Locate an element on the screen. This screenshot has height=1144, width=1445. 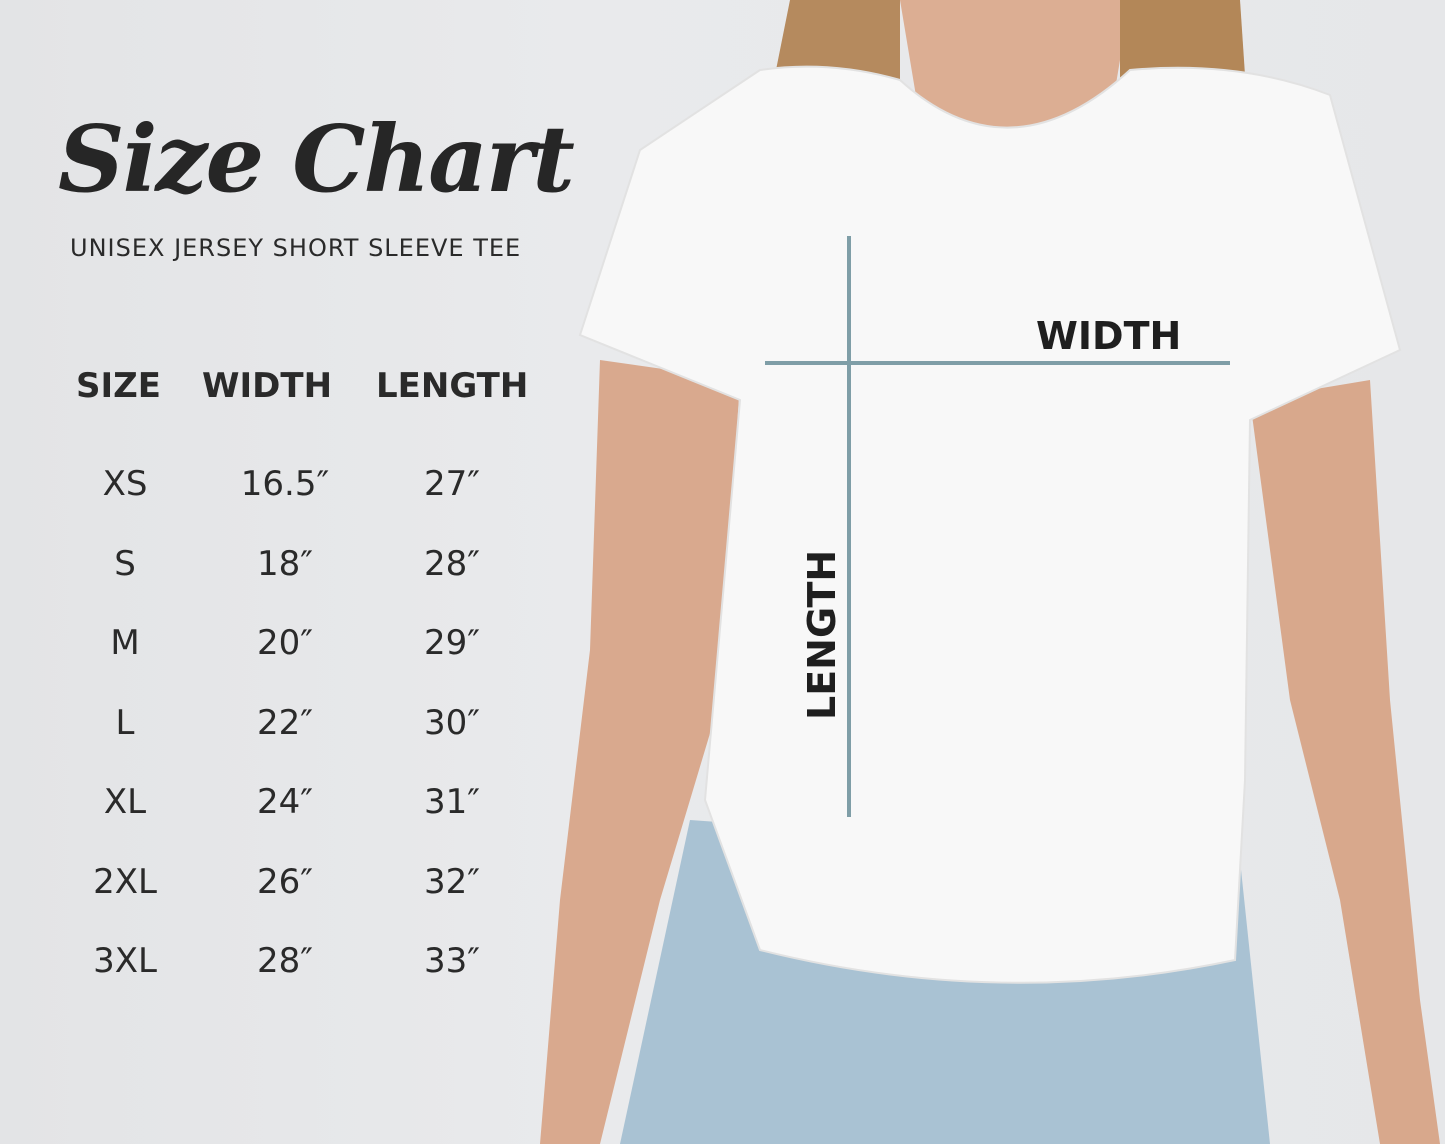
size-cell: 2XL is located at coordinates (125, 881).